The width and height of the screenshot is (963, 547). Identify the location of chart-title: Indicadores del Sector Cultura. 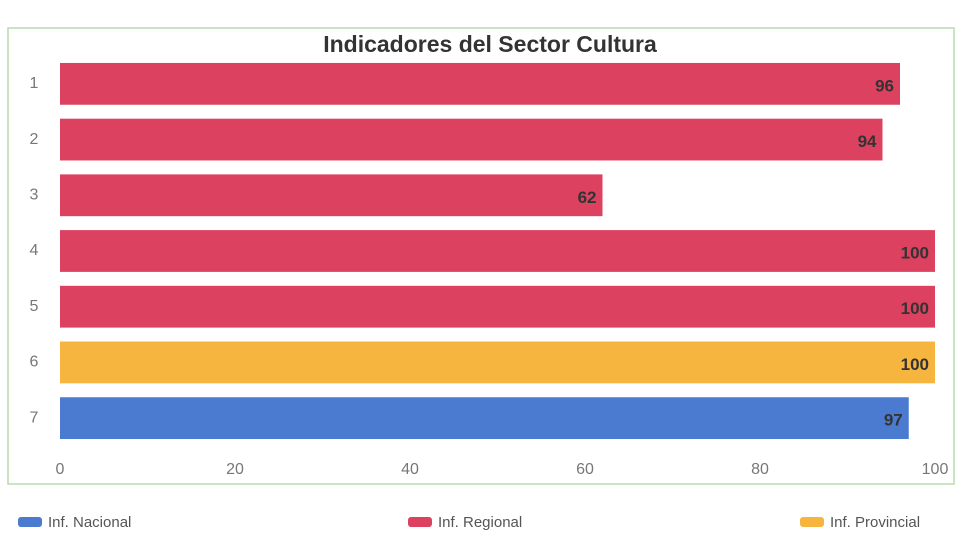
(490, 44).